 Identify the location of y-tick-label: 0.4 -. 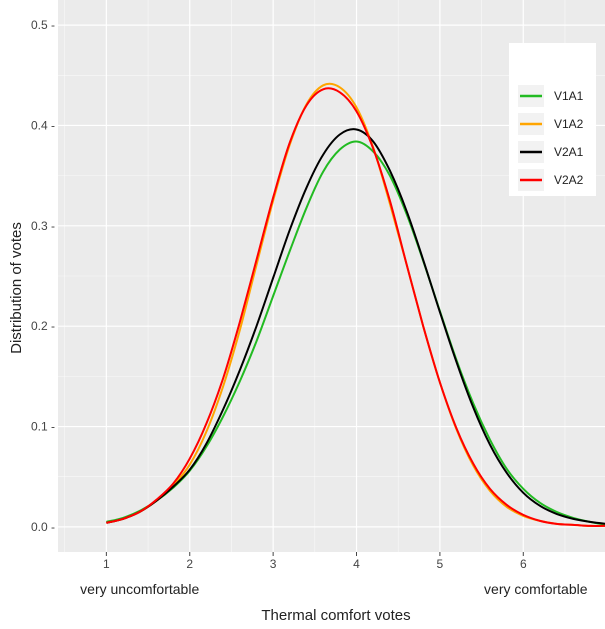
(43, 125).